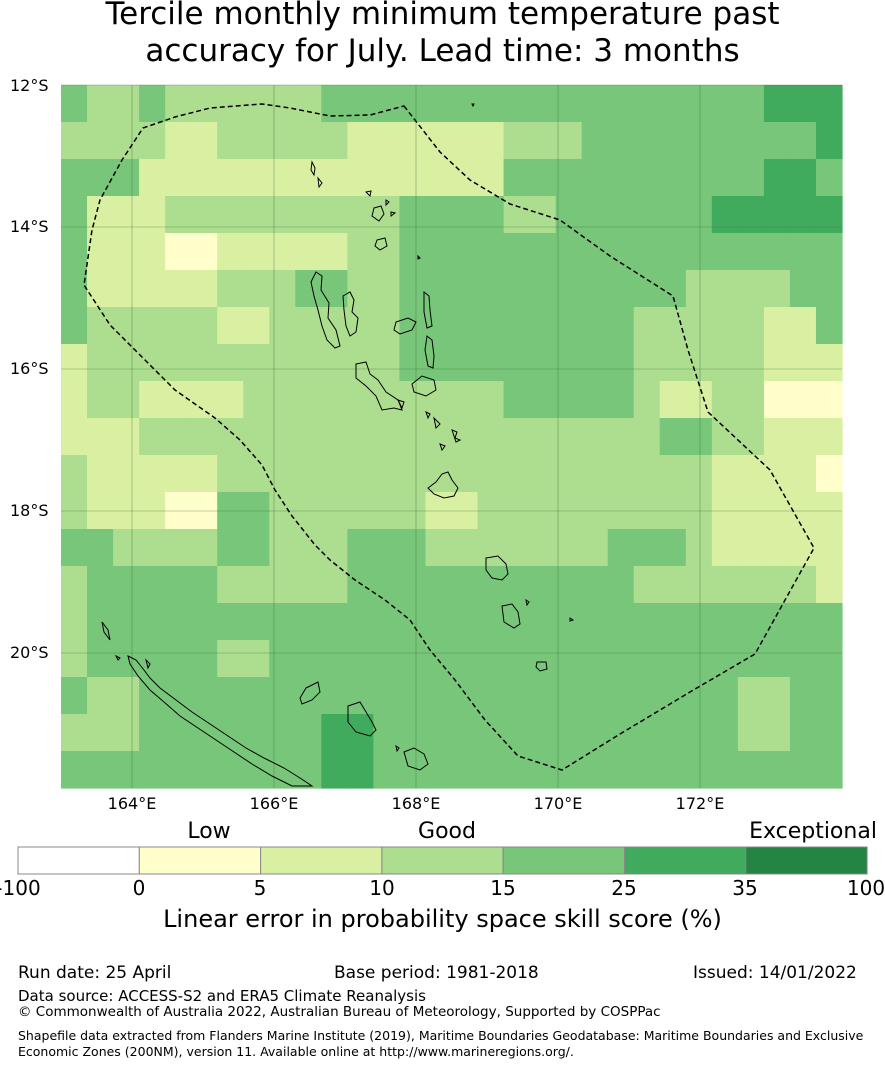 This screenshot has height=1065, width=885. Describe the element at coordinates (29, 368) in the screenshot. I see `lat-label-16s: 16°S` at that location.